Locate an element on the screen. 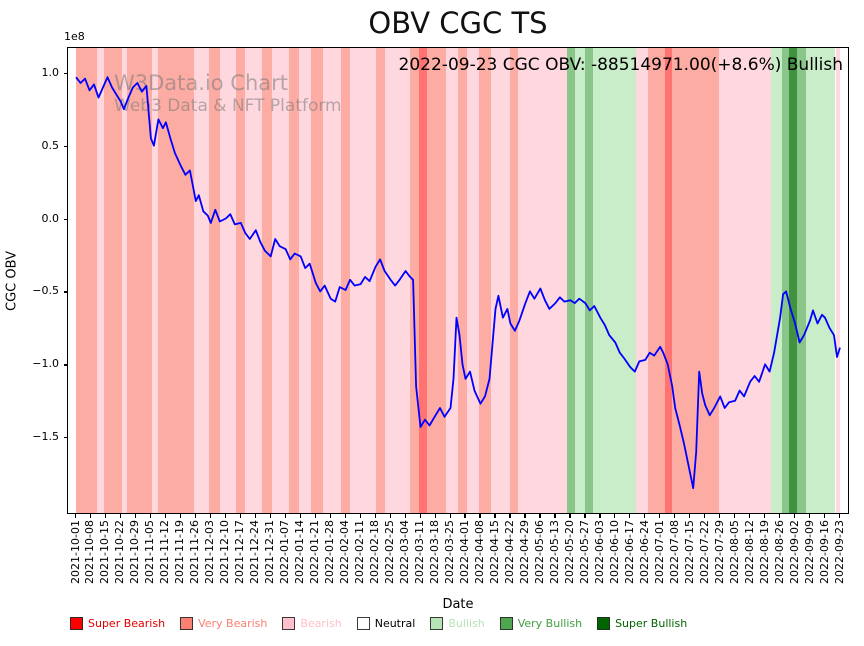 This screenshot has height=646, width=864. y-tick-label: 0.5 is located at coordinates (50, 145).